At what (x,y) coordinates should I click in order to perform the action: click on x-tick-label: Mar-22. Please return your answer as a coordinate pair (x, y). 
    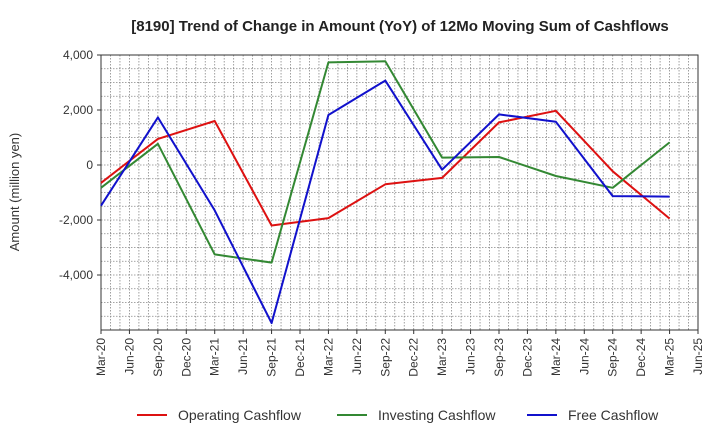
    Looking at the image, I should click on (328, 357).